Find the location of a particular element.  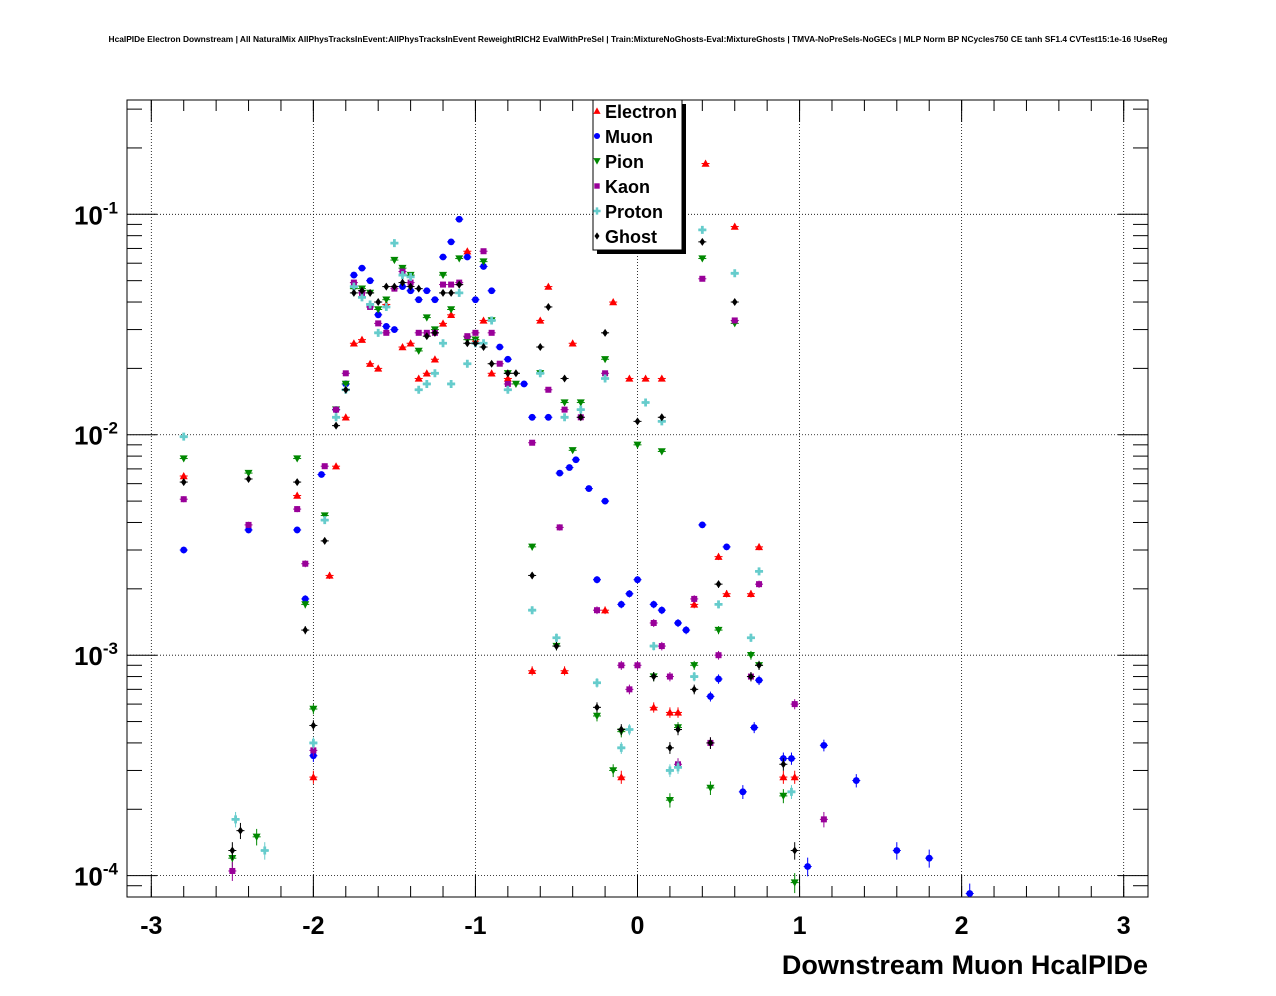

x-tick-labels: -3 -2 -1 0 1 2 3 is located at coordinates (635, 926).